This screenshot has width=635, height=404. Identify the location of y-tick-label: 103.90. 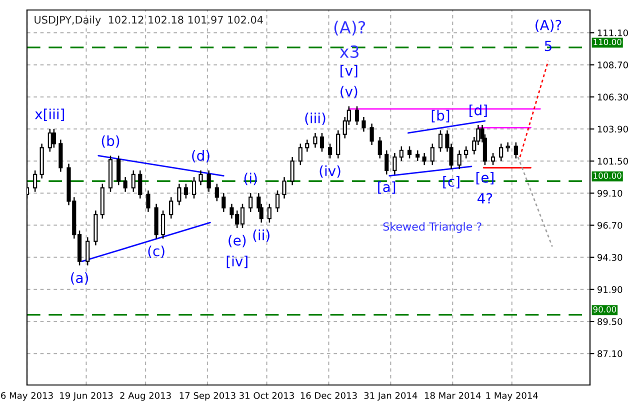
(613, 129).